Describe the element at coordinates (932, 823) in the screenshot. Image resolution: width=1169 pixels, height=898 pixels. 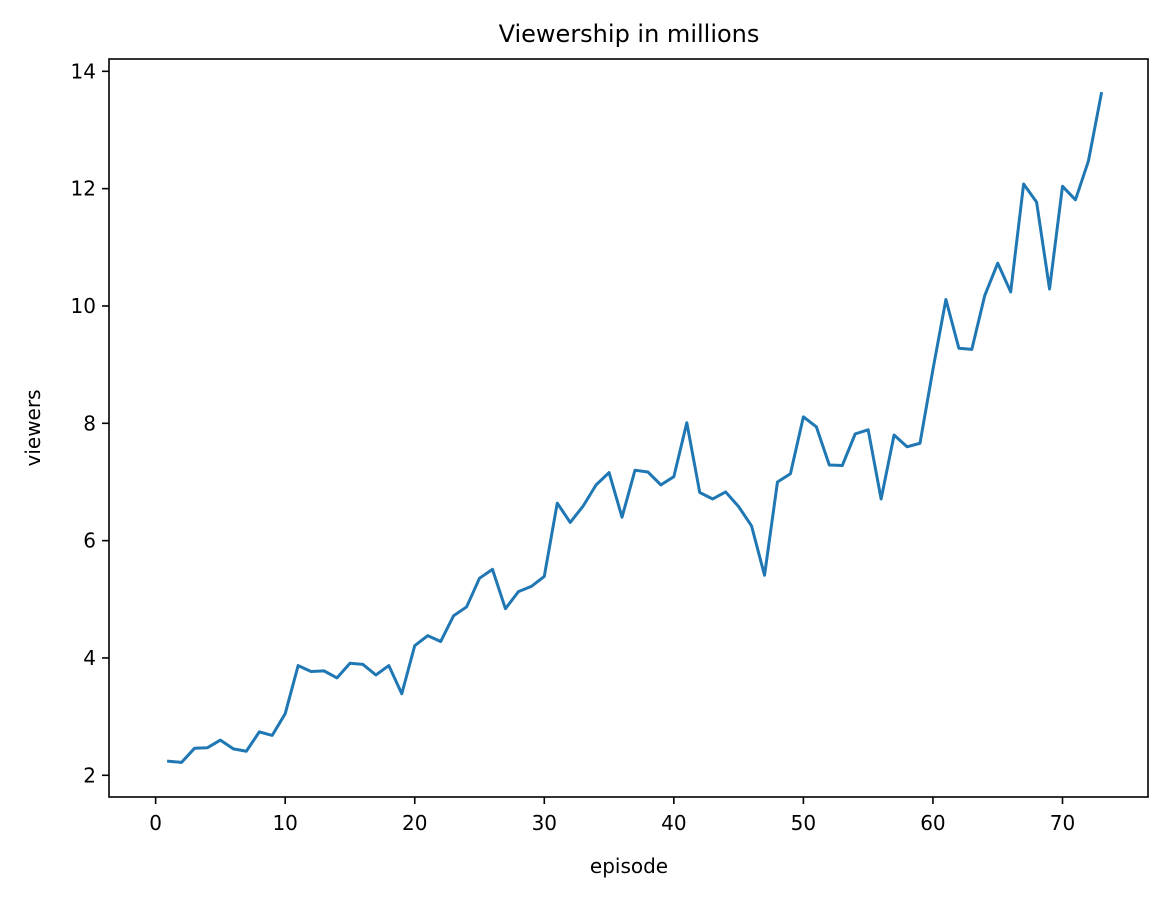
I see `x-tick-label: 60` at that location.